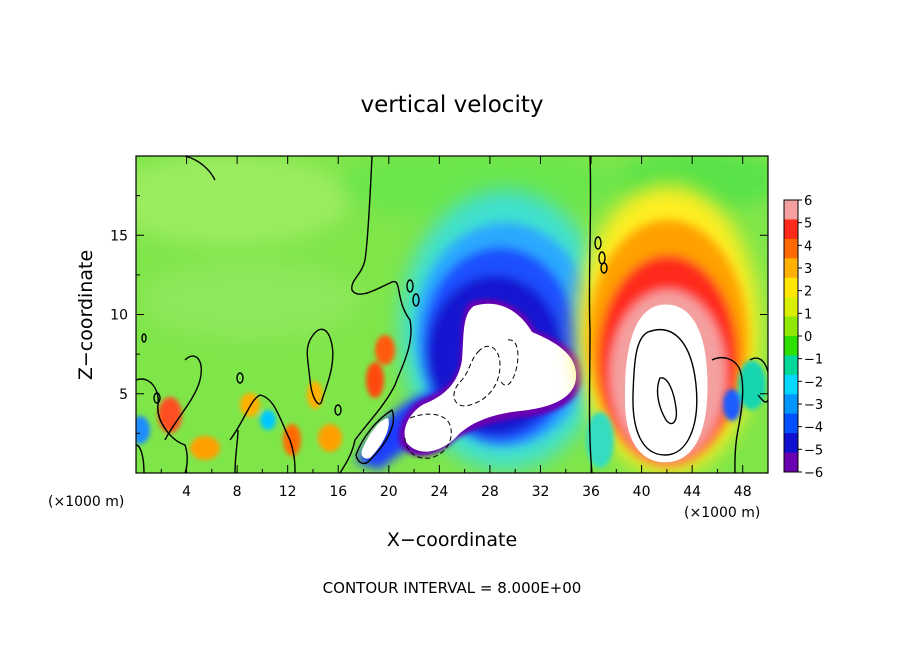 The height and width of the screenshot is (658, 904). What do you see at coordinates (813, 473) in the screenshot?
I see `colorbar-tick-label: −6` at bounding box center [813, 473].